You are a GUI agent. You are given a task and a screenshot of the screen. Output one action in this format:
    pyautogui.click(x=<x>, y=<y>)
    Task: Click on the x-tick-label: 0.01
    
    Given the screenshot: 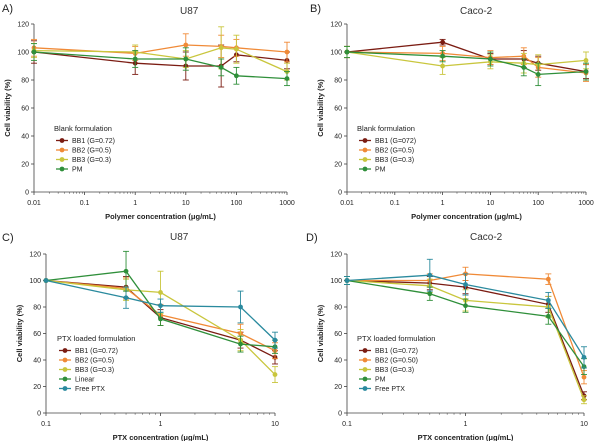 What is the action you would take?
    pyautogui.click(x=347, y=203)
    